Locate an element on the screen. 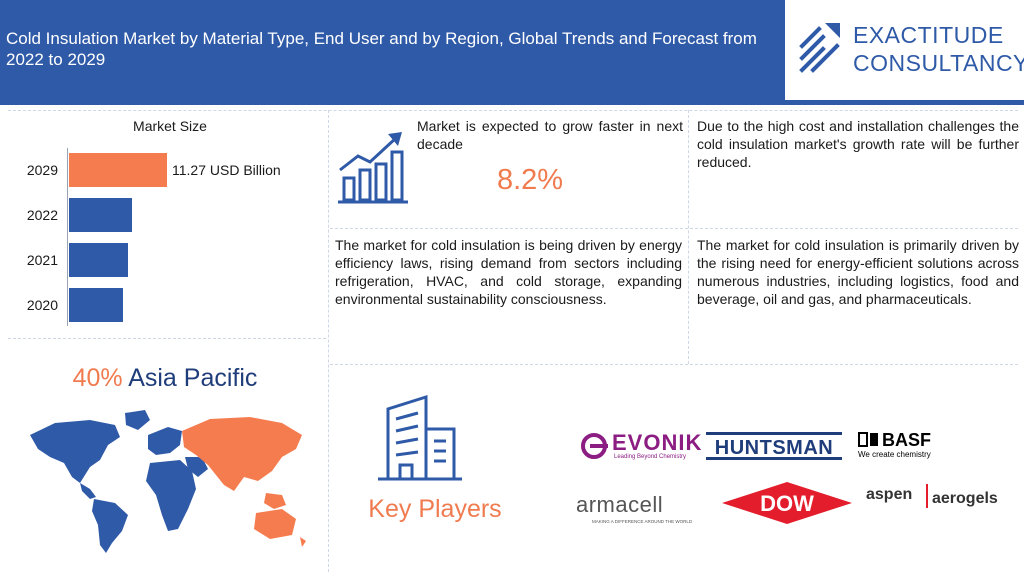 Image resolution: width=1024 pixels, height=576 pixels. huntsman-name: HUNTSMAN is located at coordinates (774, 448).